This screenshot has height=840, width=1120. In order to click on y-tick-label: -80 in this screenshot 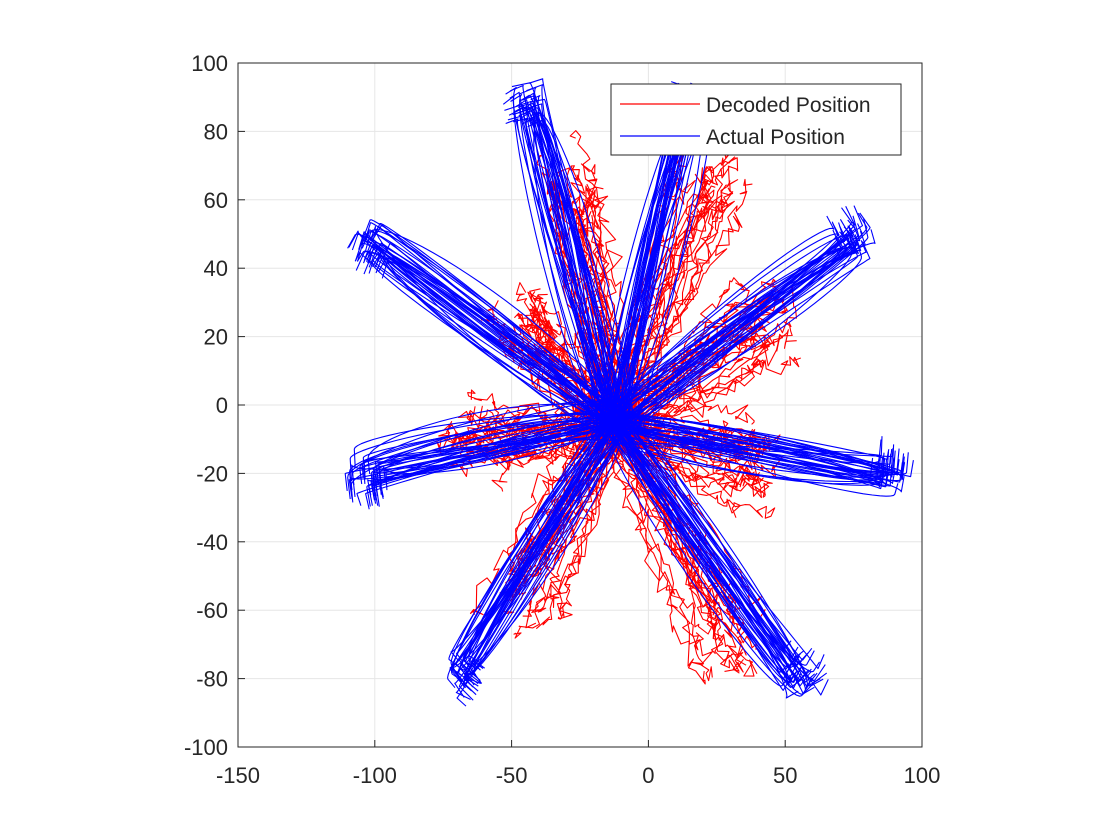, I will do `click(212, 679)`.